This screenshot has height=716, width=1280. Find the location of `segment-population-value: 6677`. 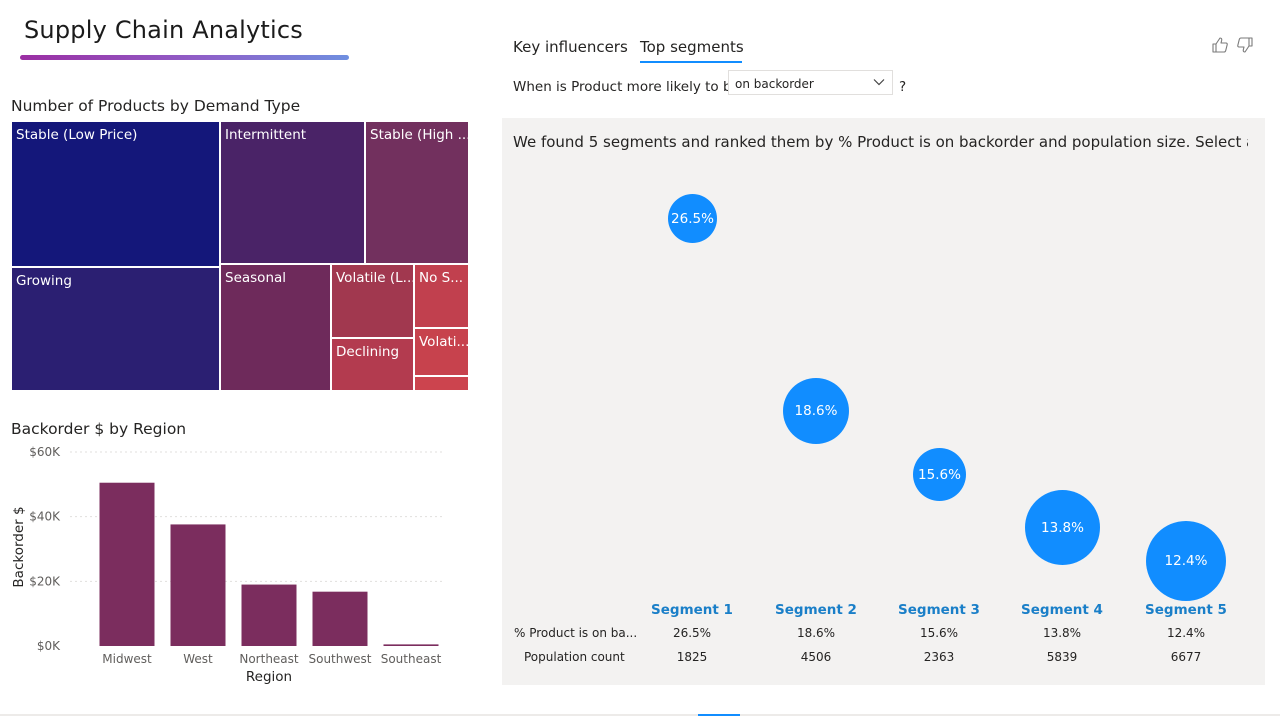

segment-population-value: 6677 is located at coordinates (1186, 657).